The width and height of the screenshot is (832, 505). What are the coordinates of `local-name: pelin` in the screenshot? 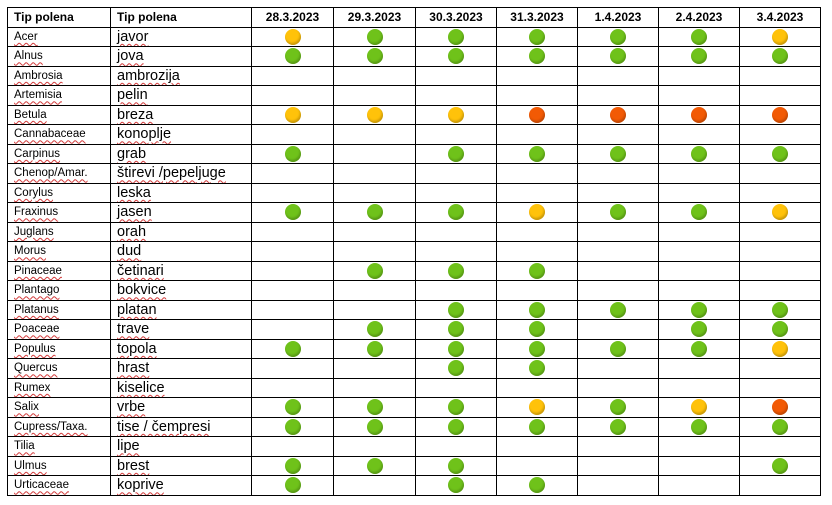 It's located at (132, 95).